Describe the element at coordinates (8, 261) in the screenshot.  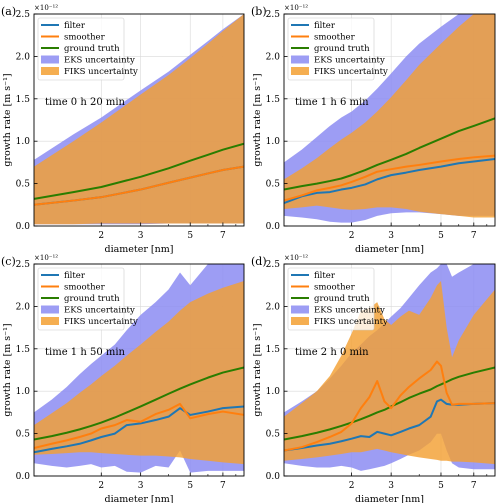
I see `panel-label: (c)` at that location.